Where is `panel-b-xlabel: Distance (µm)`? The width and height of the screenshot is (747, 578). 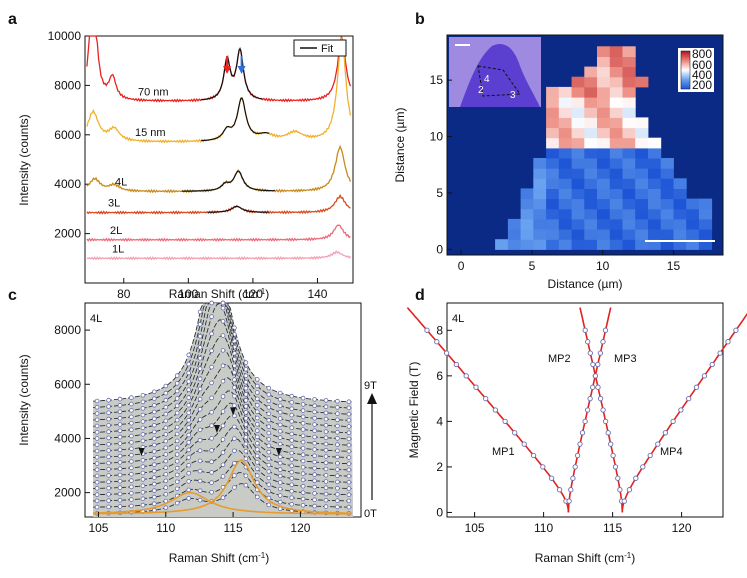
panel-b-xlabel: Distance (µm) is located at coordinates (585, 284).